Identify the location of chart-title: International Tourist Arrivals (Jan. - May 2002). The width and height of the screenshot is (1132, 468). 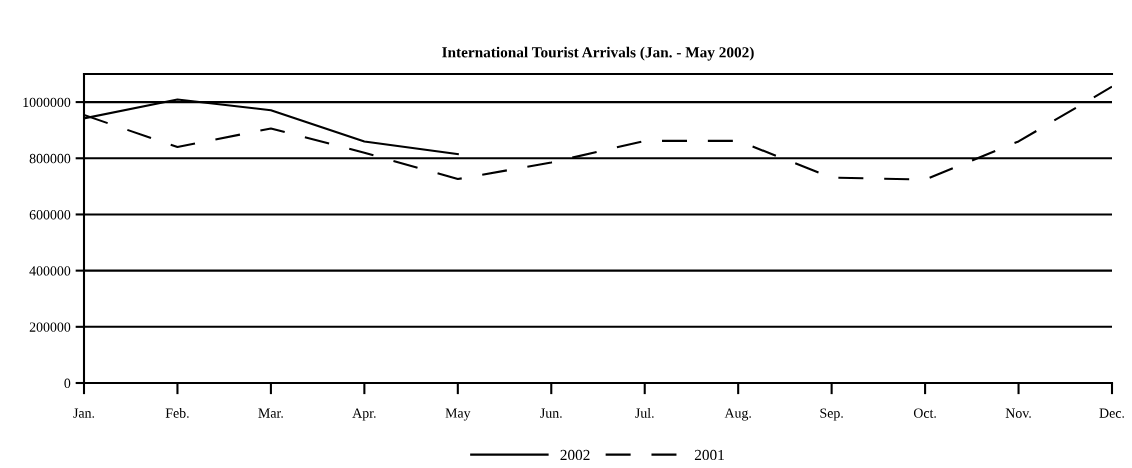
(598, 53).